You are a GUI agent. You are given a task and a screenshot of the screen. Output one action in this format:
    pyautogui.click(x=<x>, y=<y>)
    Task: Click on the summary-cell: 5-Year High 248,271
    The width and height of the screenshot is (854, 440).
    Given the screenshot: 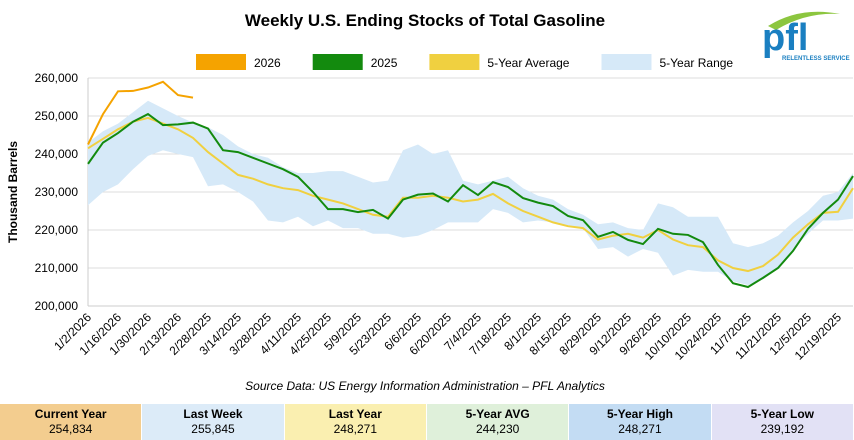 What is the action you would take?
    pyautogui.click(x=640, y=422)
    